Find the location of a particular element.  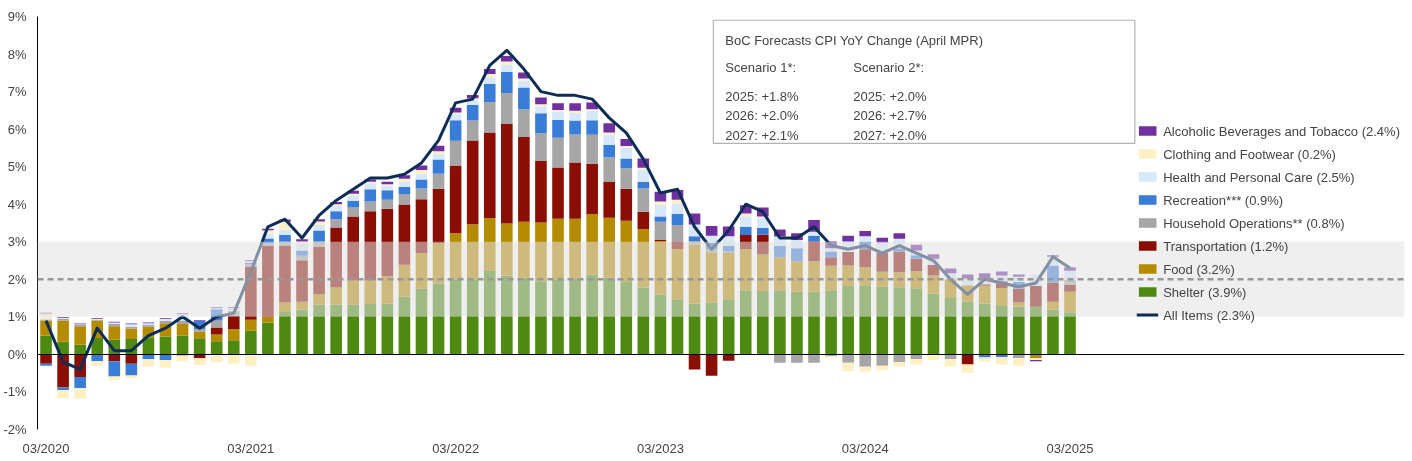

legend-label: Transportation (1.2%) is located at coordinates (1226, 245).